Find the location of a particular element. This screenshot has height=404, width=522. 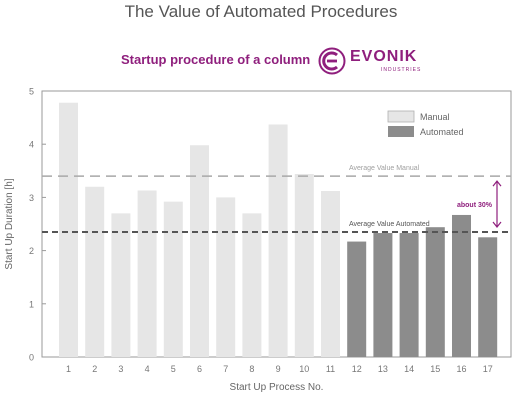

x-tick-label: 8 is located at coordinates (251, 369).